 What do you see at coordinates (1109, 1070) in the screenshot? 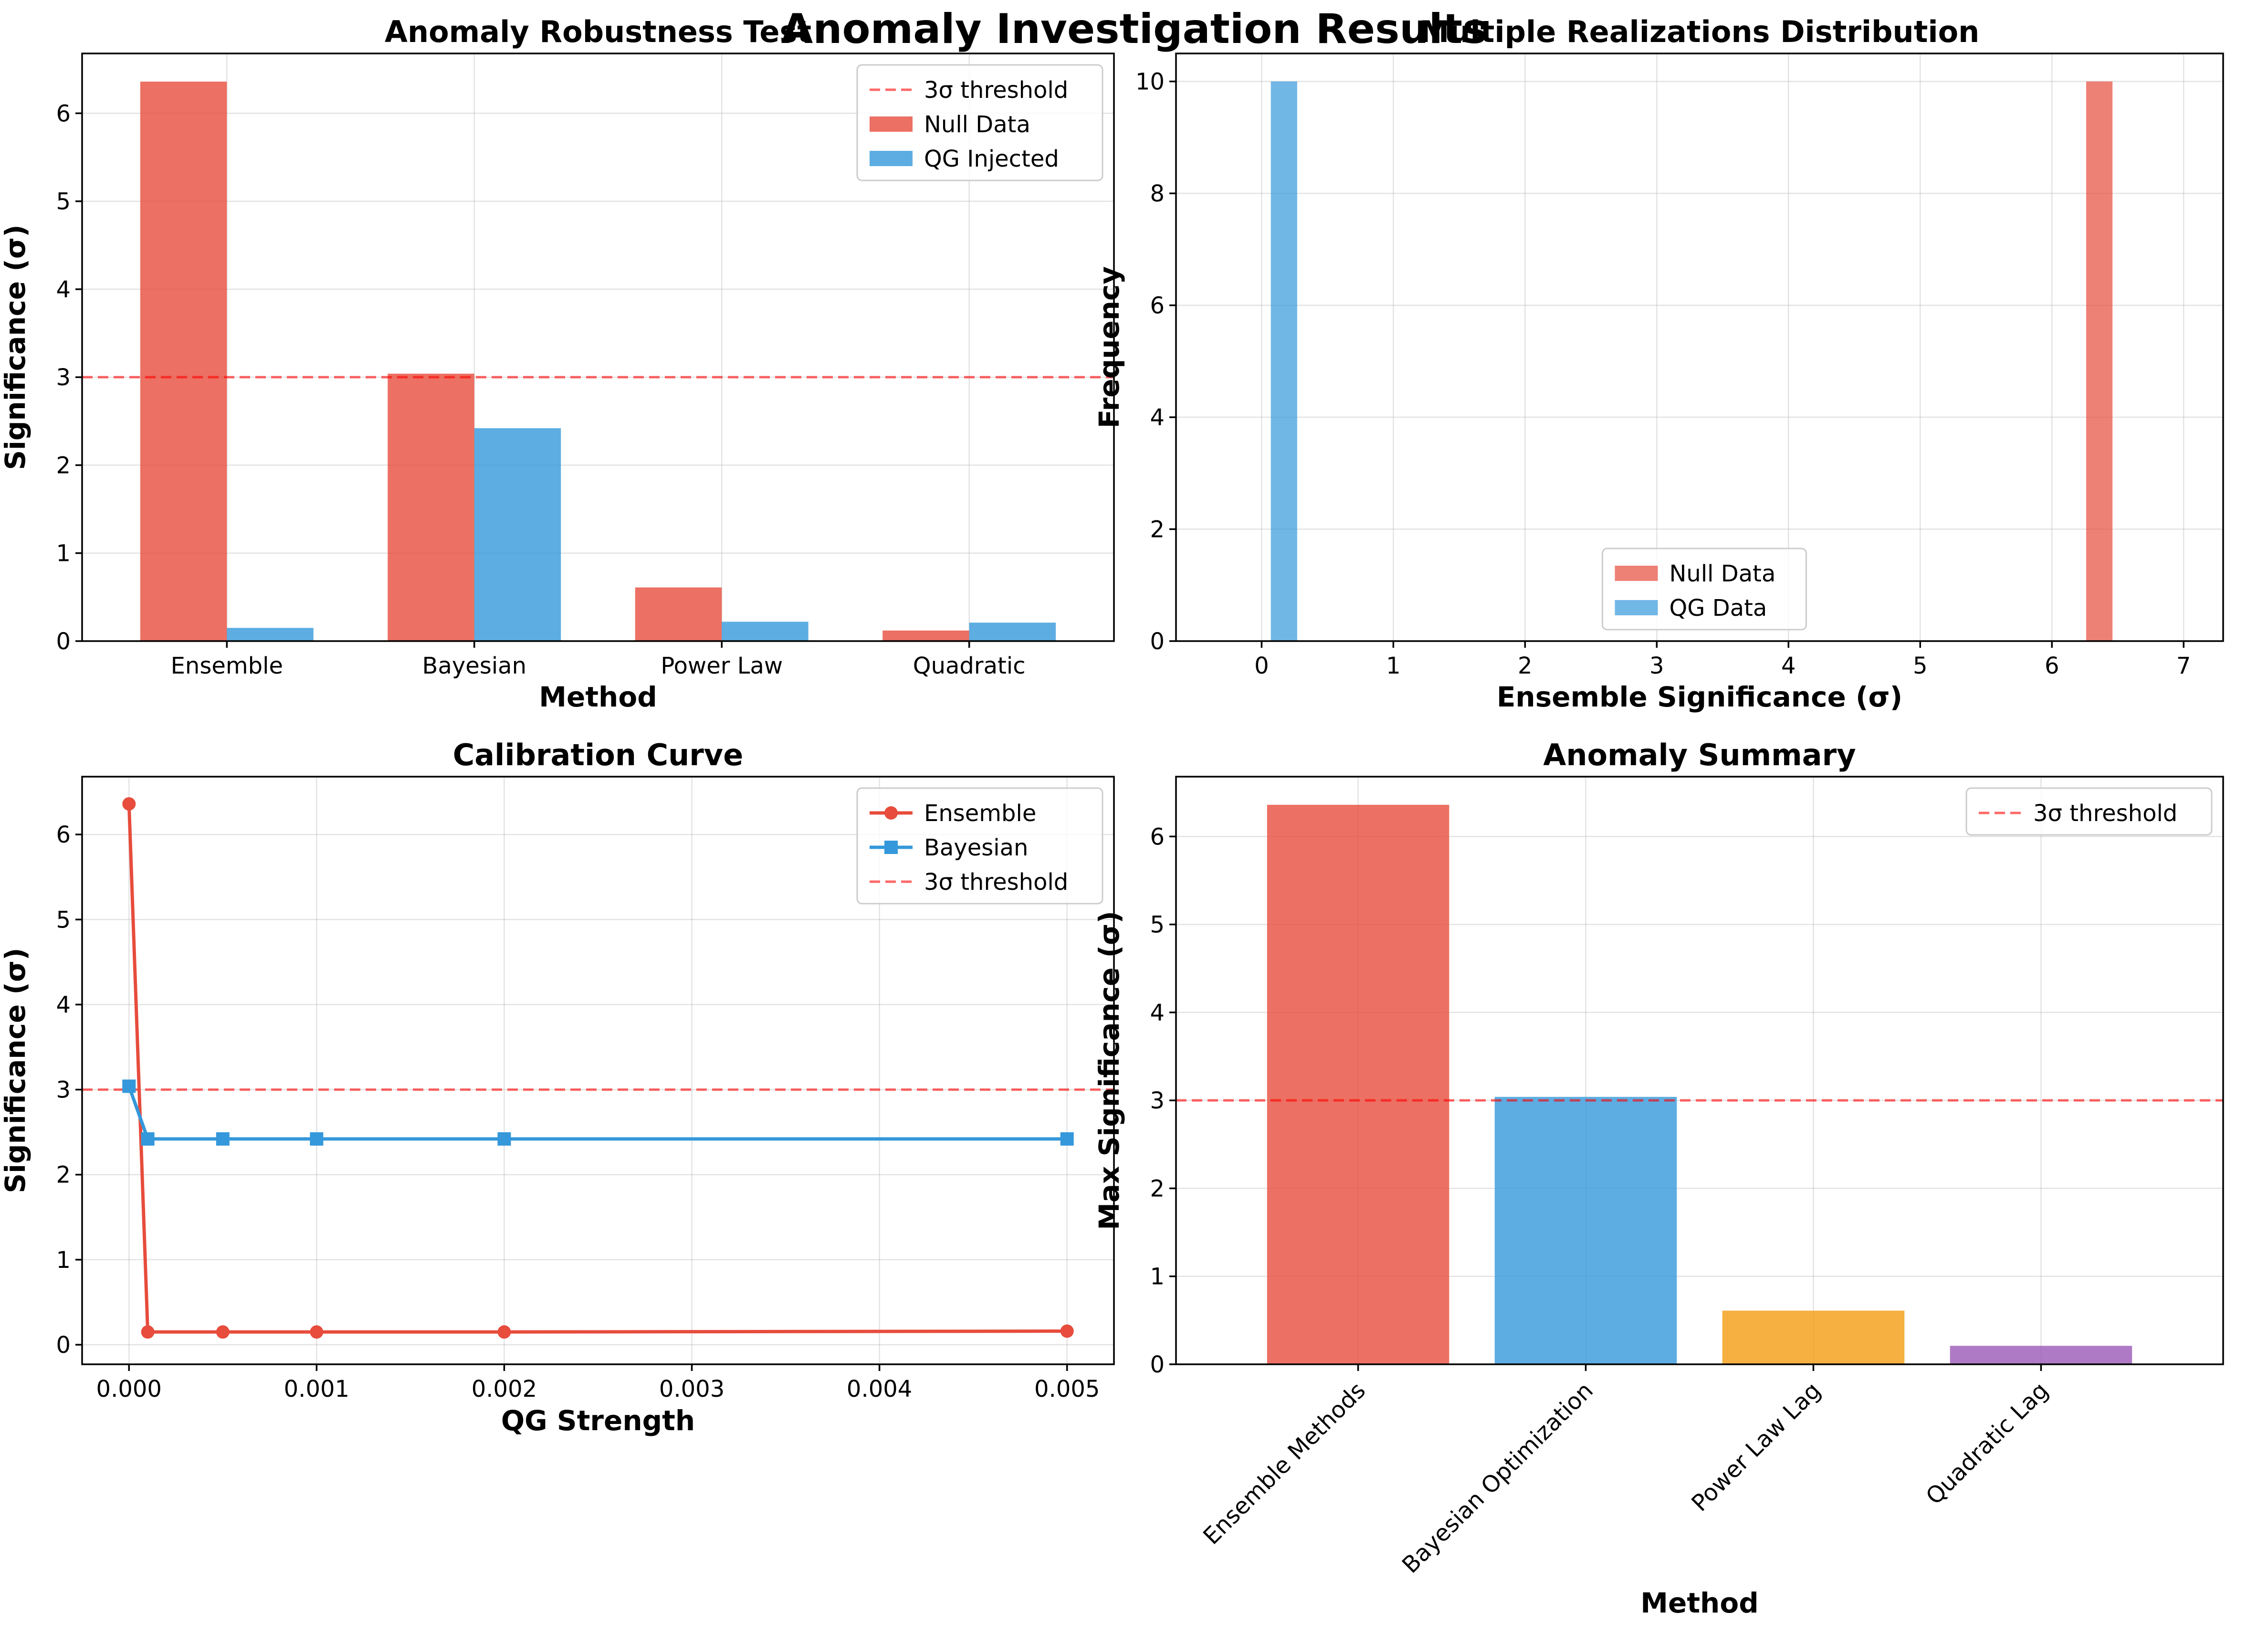
I see `y-axis-label: Max Significance (σ)` at bounding box center [1109, 1070].